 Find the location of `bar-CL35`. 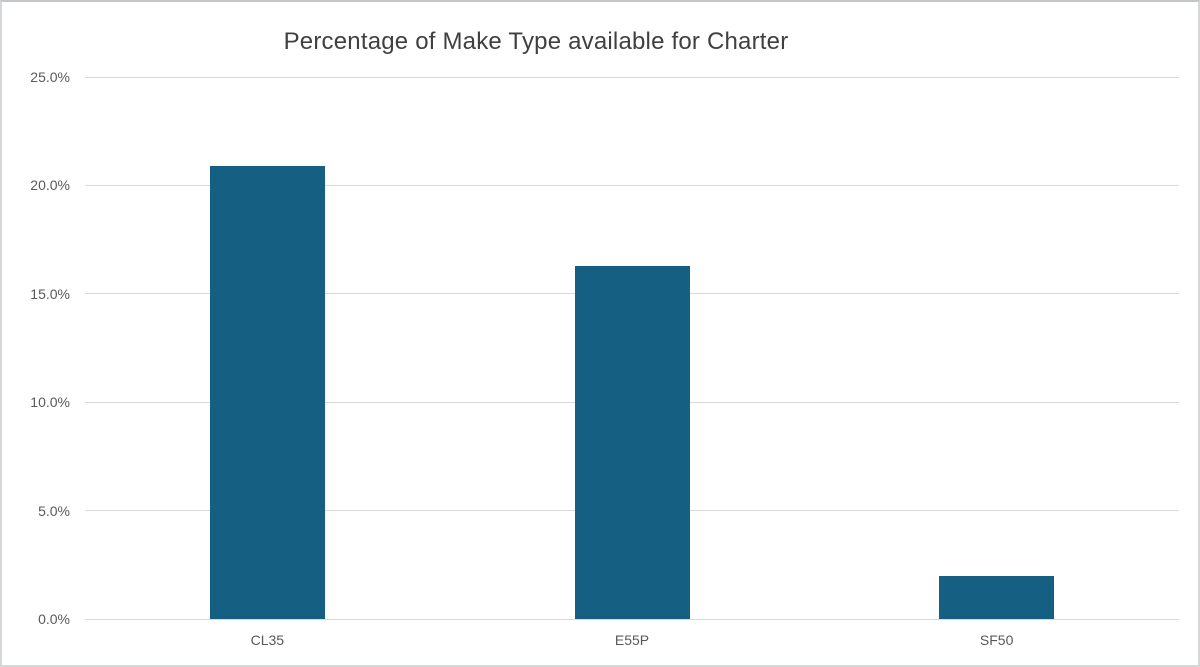

bar-CL35 is located at coordinates (267, 392).